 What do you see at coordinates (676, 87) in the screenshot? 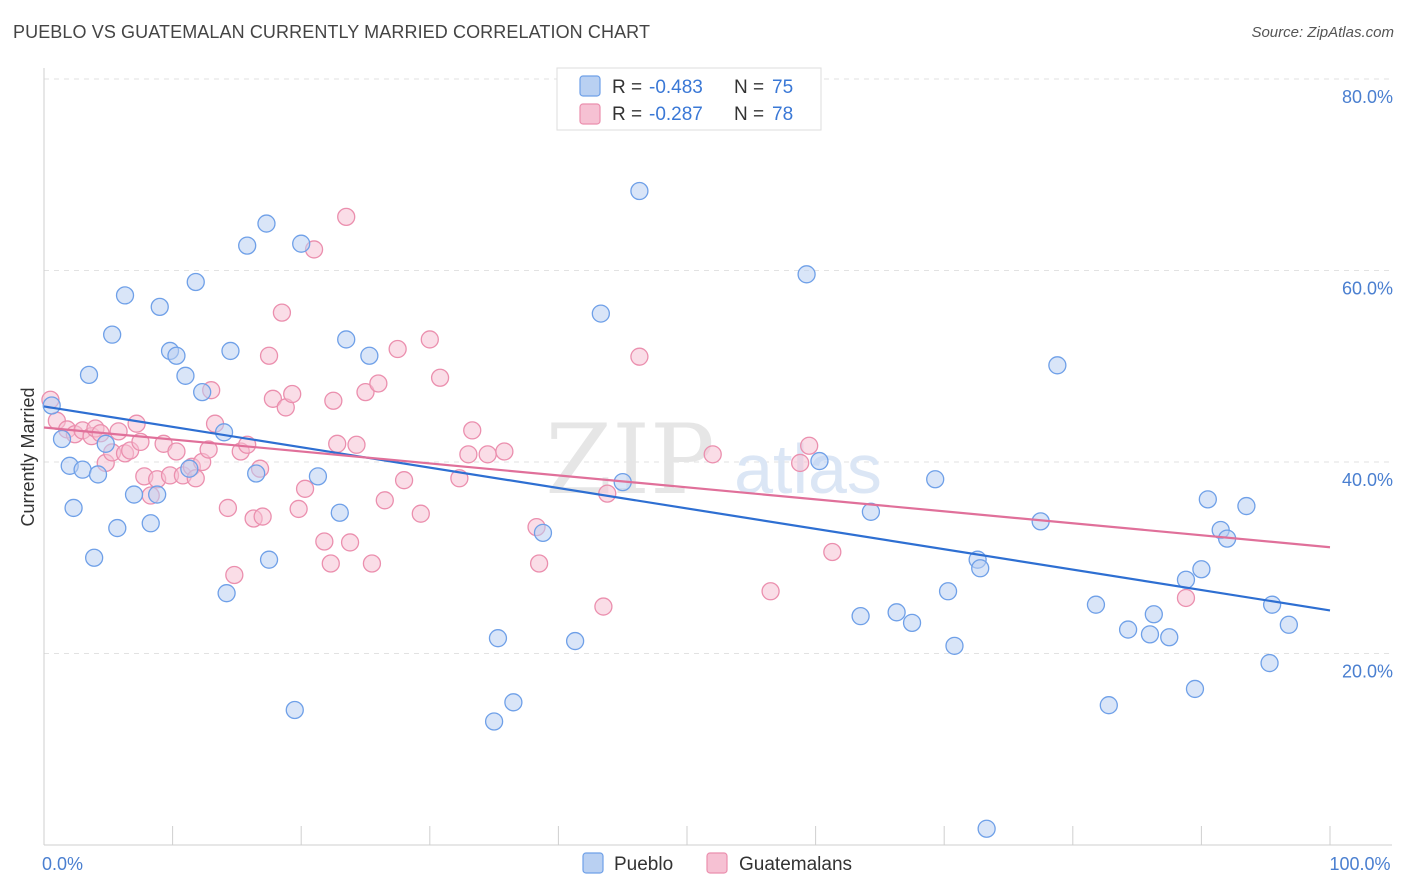
I see `legend-r-value-pueblo: -0.483` at bounding box center [676, 87].